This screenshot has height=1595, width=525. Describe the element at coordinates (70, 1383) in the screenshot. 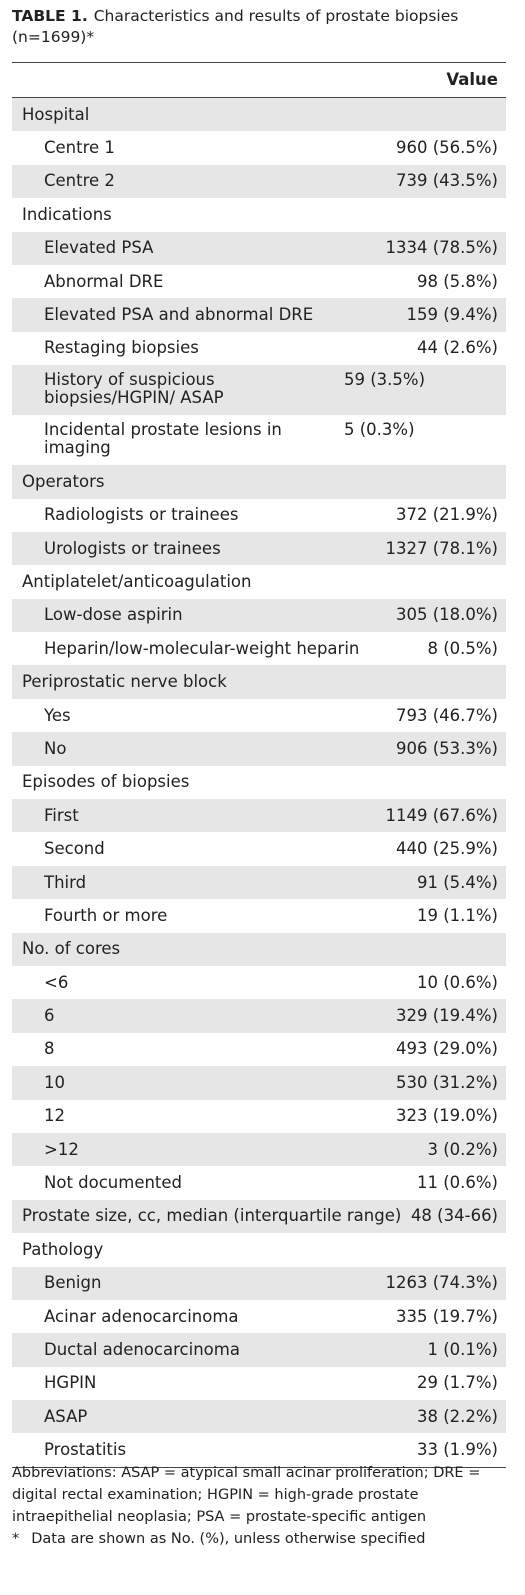

I see `row-label: HGPIN` at that location.